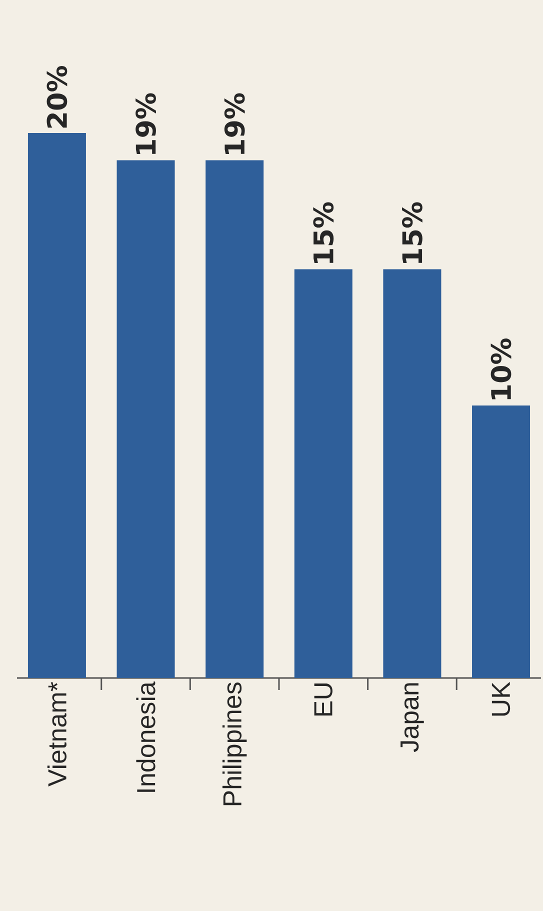 The width and height of the screenshot is (543, 911). I want to click on x-tick-label: EU, so click(323, 700).